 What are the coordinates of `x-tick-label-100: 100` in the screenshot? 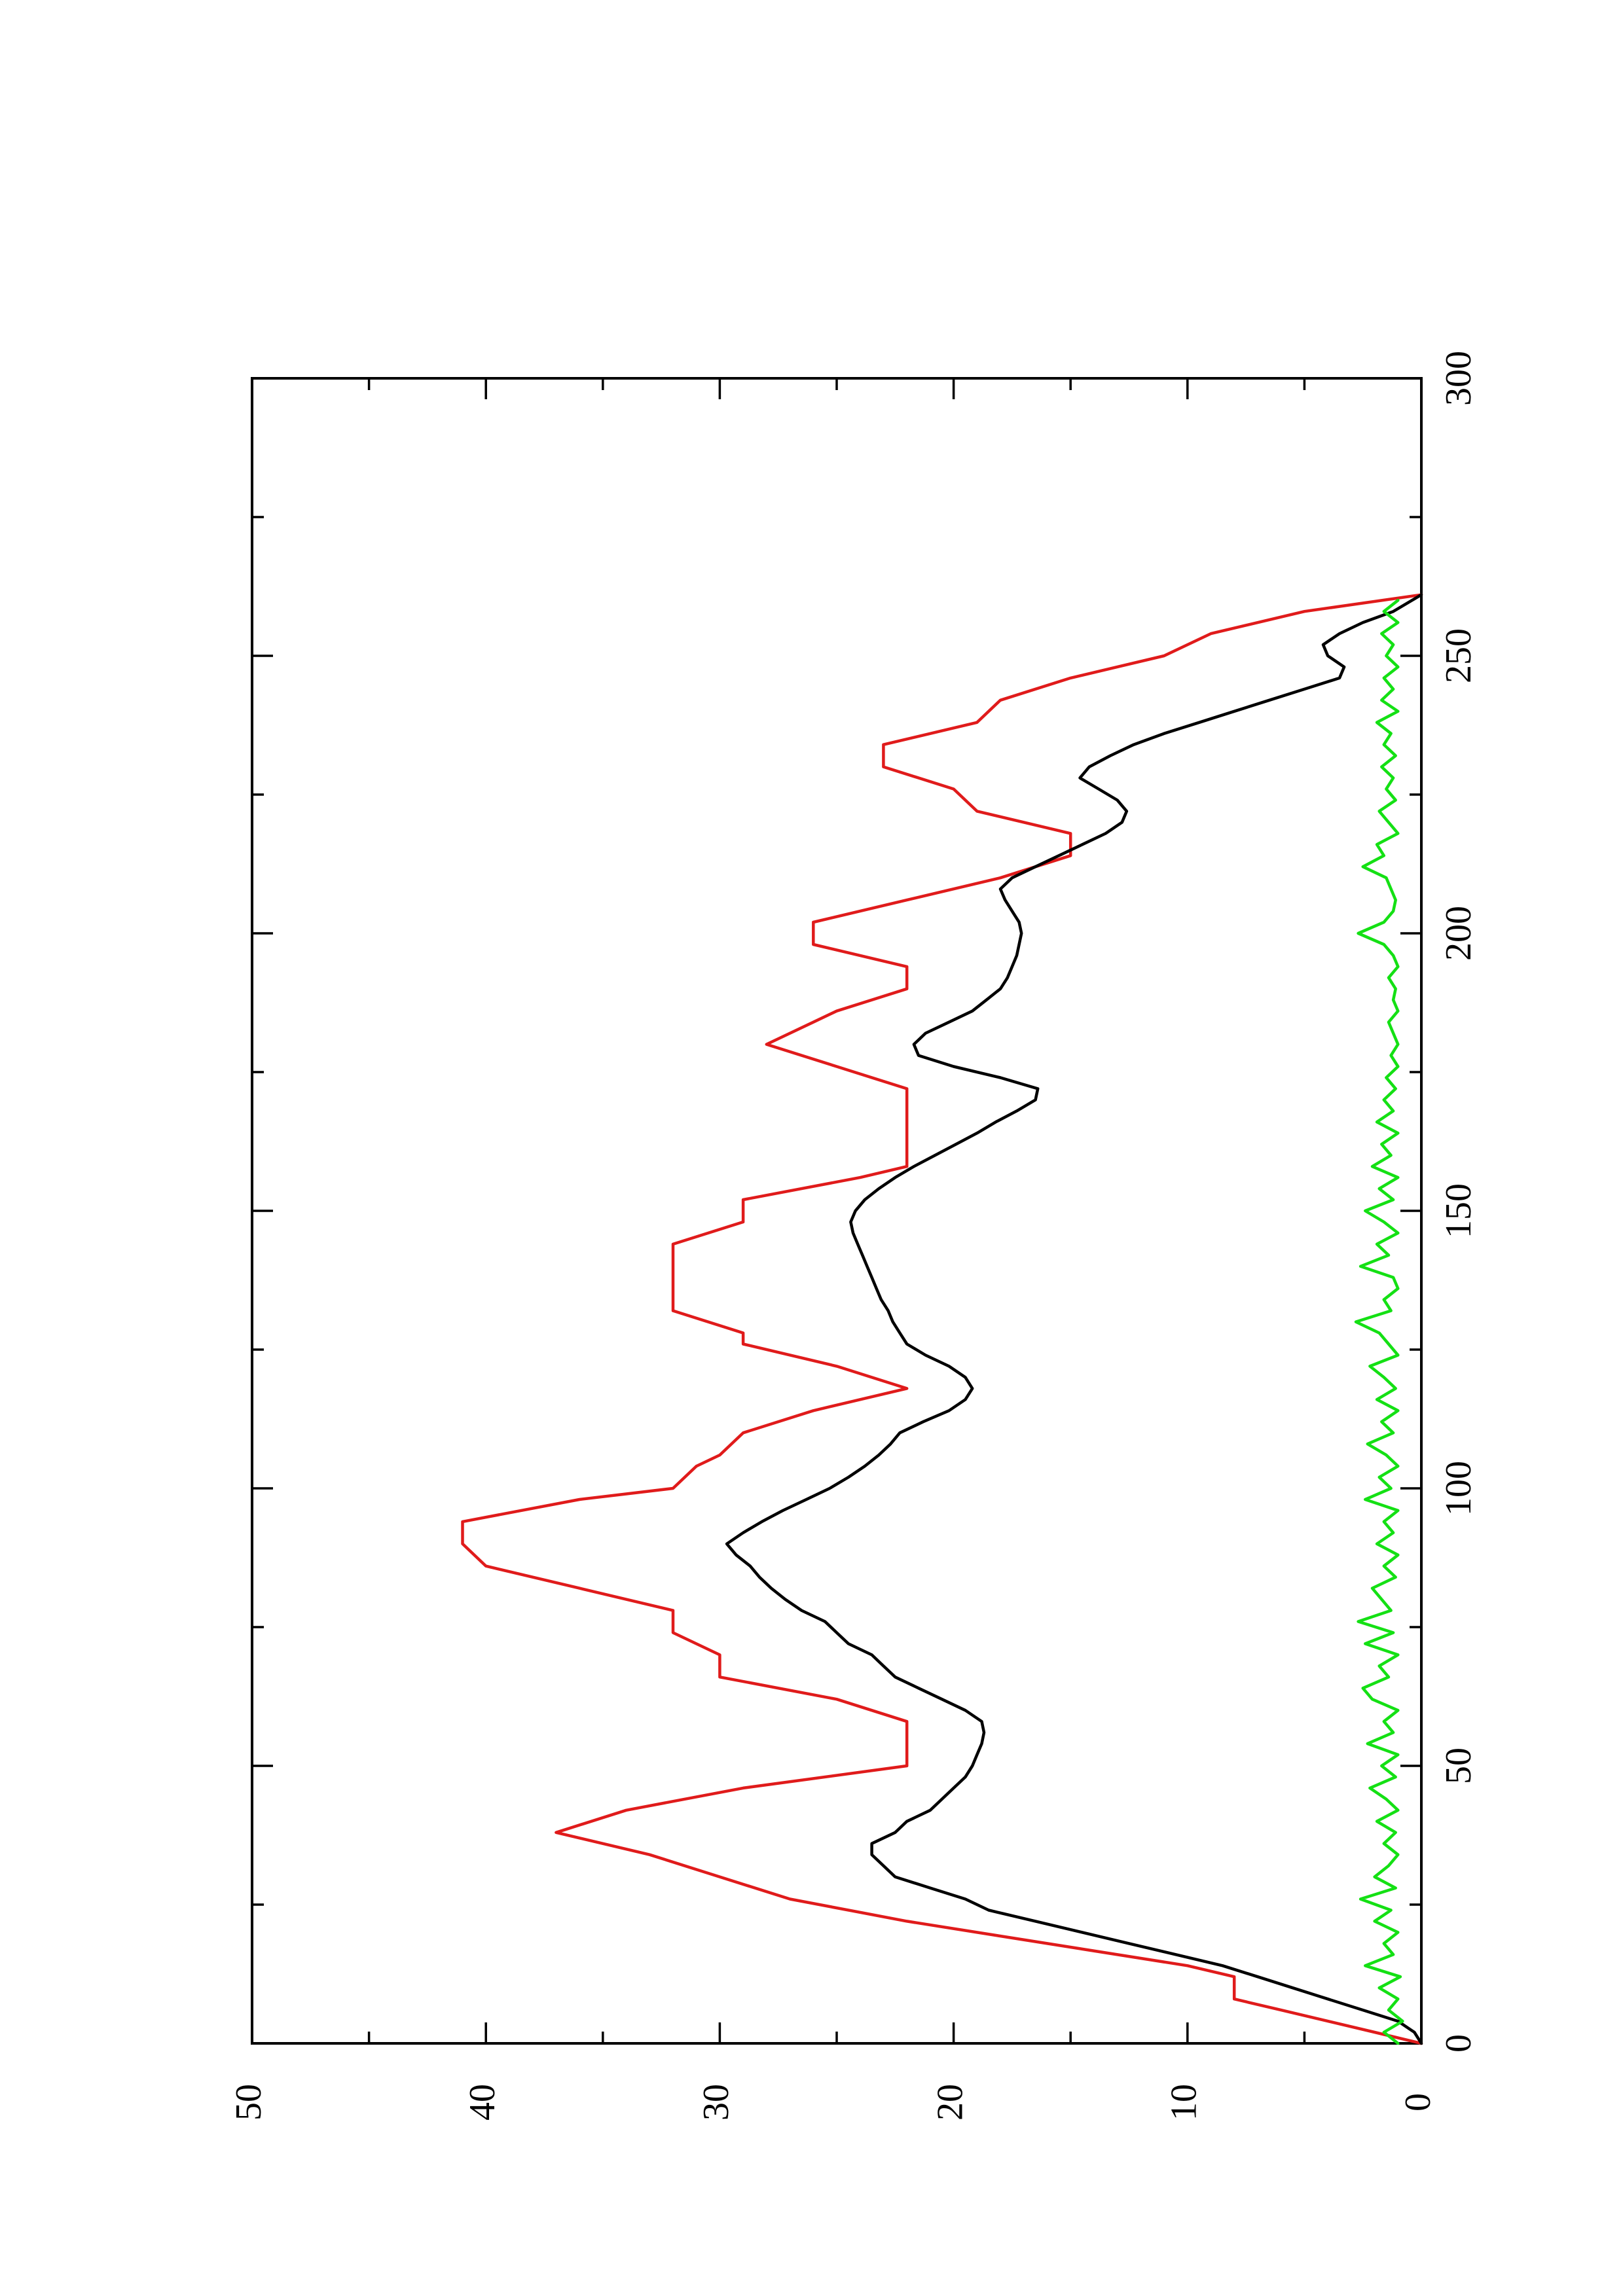 It's located at (1458, 1488).